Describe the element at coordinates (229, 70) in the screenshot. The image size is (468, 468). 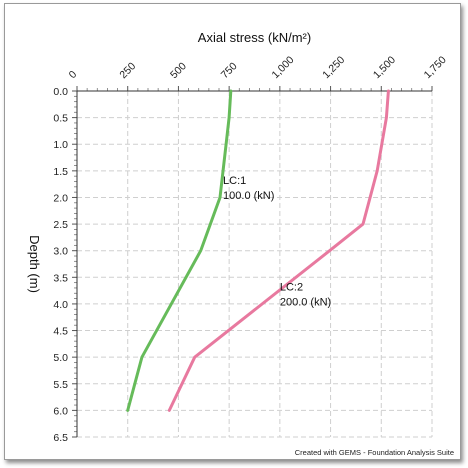
I see `x-tick-label: 750` at that location.